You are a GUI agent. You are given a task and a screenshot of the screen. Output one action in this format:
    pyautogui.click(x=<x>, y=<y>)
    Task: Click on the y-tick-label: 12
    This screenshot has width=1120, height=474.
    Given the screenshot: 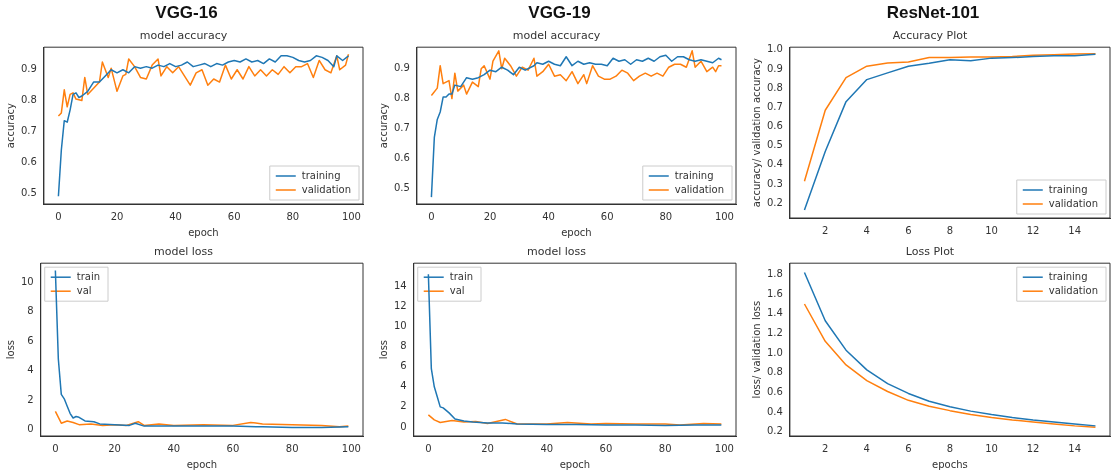 What is the action you would take?
    pyautogui.click(x=400, y=305)
    